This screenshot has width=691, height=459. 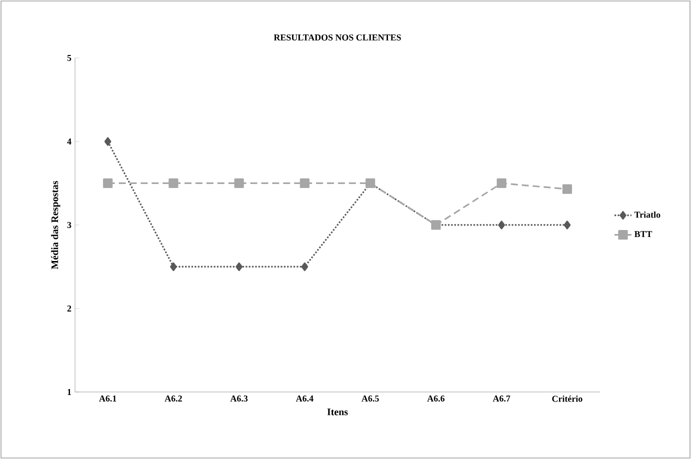 What do you see at coordinates (305, 399) in the screenshot?
I see `x-tick-label: A6.4` at bounding box center [305, 399].